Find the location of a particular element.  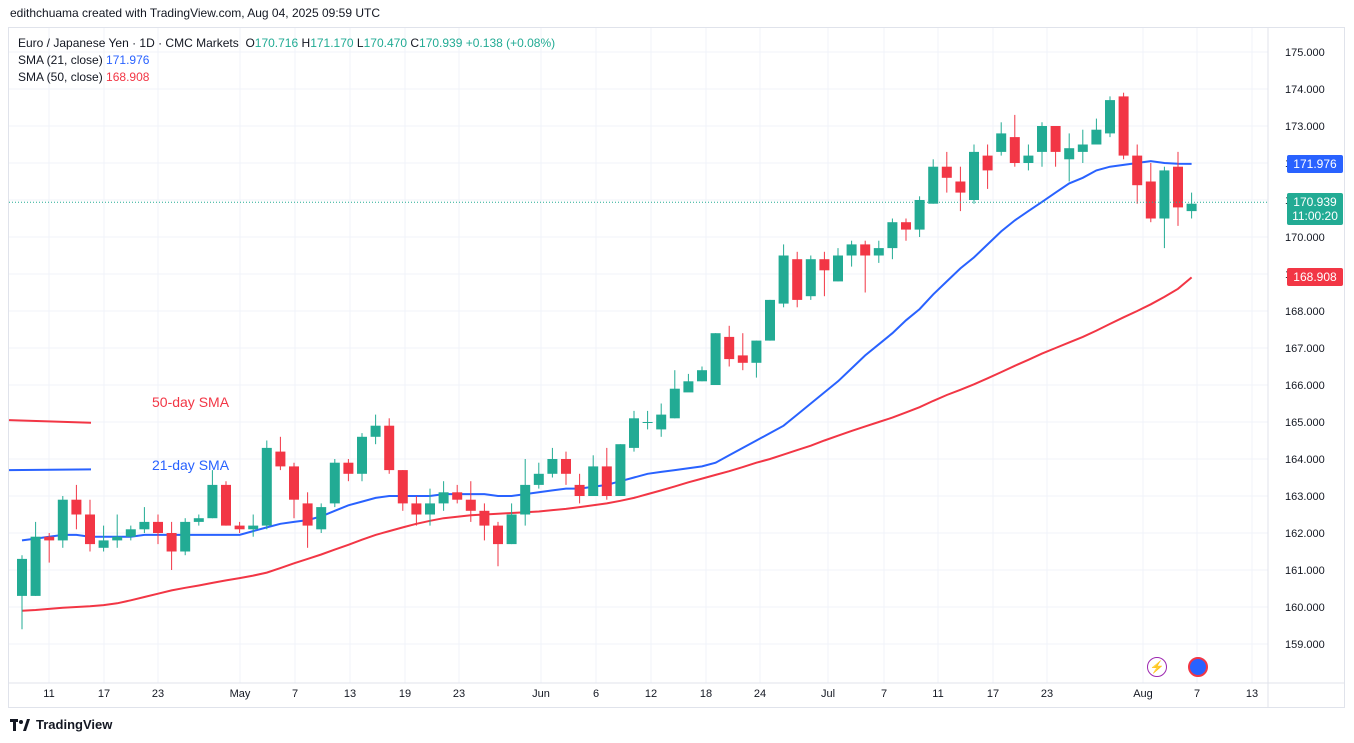

sma21-price-tag: 171.976 is located at coordinates (1315, 164).